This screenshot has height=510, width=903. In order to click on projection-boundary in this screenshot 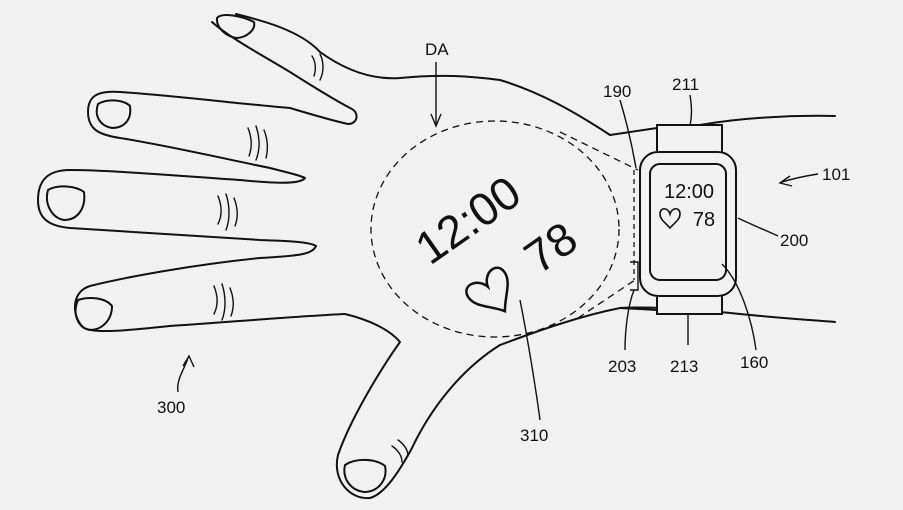, I will do `click(495, 229)`.